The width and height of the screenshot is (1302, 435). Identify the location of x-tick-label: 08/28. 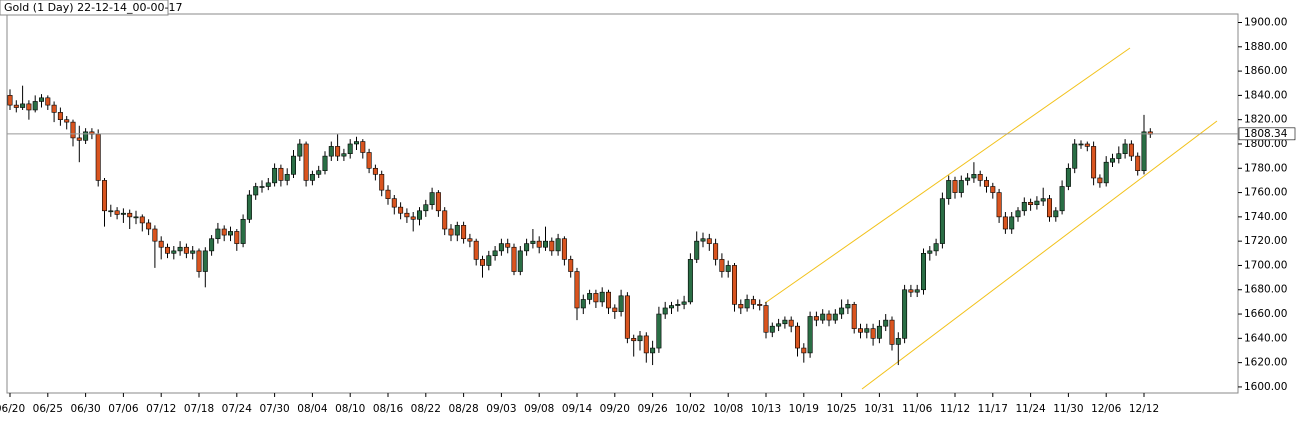
(463, 409).